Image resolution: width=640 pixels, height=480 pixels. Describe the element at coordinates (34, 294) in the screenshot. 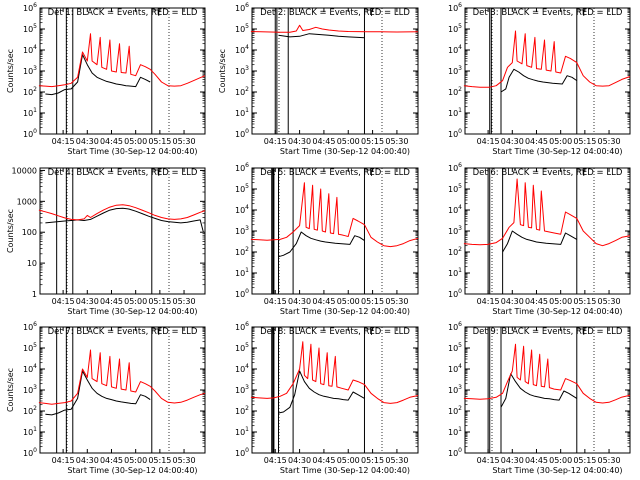

I see `y-tick-label: 1` at that location.